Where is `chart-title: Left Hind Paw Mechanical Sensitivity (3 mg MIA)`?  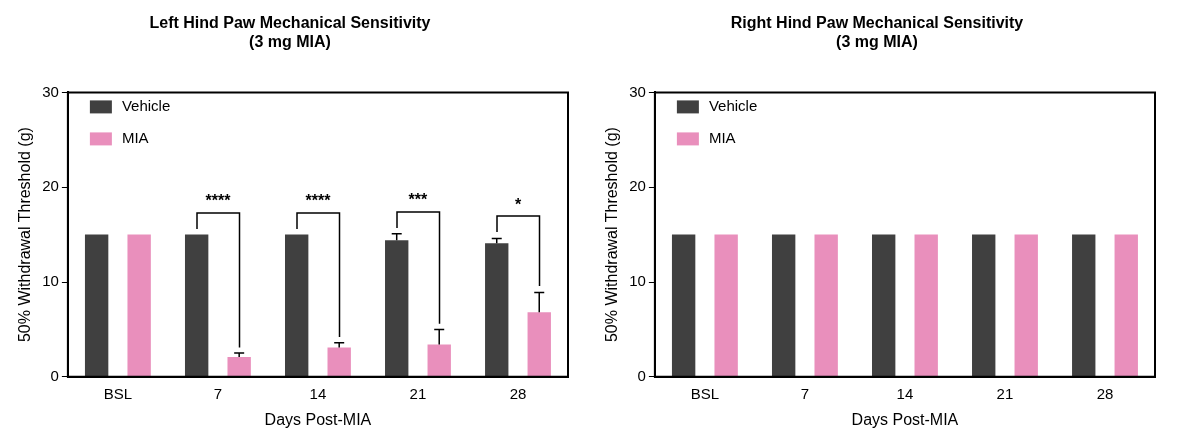 chart-title: Left Hind Paw Mechanical Sensitivity (3 mg MIA) is located at coordinates (290, 32).